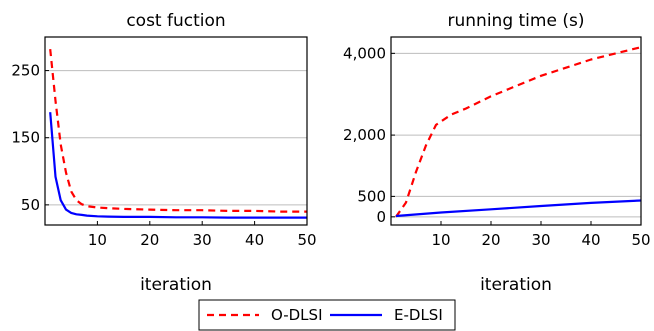  I want to click on legend-label-e-dlsi: E-DLSI, so click(418, 315).